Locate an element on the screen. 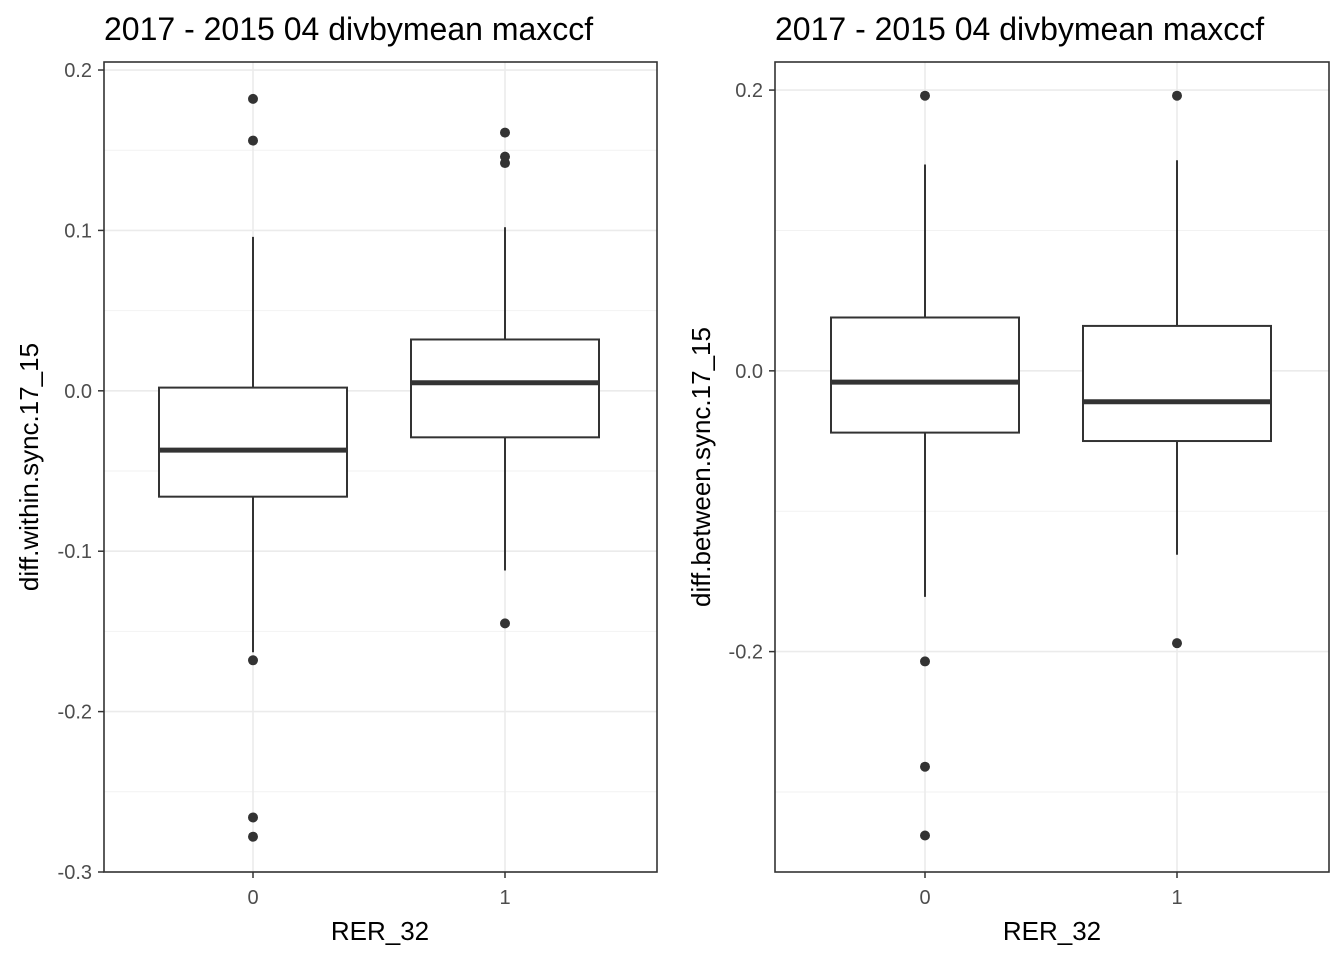 This screenshot has width=1344, height=960. y-axis-label: diff.within.sync.17_15 is located at coordinates (29, 467).